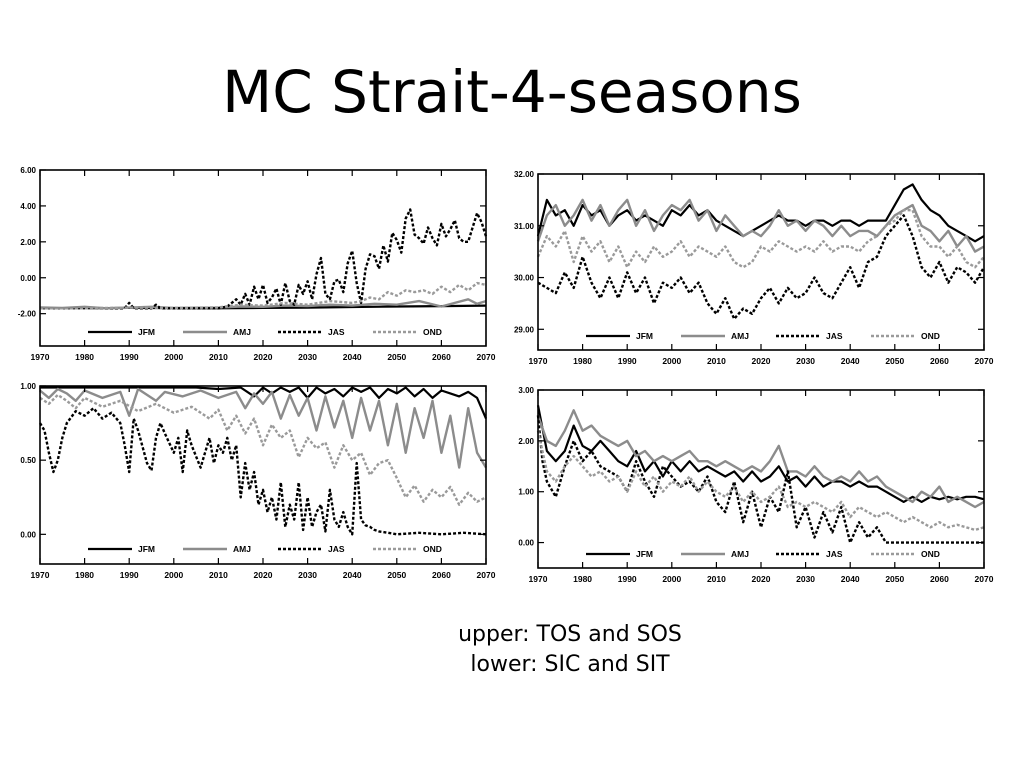 This screenshot has height=768, width=1024. I want to click on y-tick-label: 4.00, so click(28, 206).